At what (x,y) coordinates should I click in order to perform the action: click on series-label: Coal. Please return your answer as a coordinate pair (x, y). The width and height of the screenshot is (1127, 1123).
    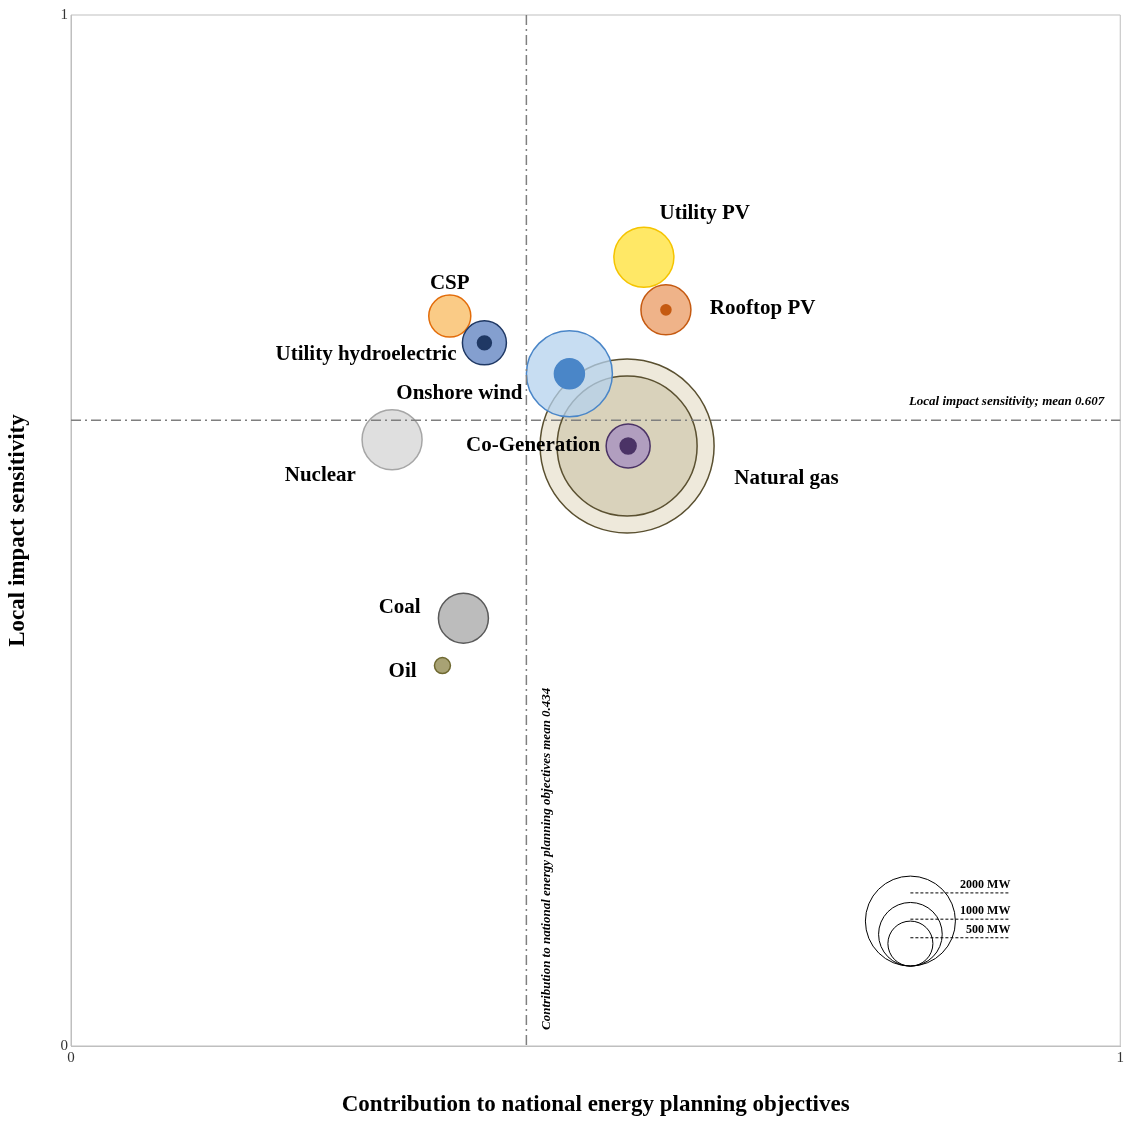
    Looking at the image, I should click on (399, 605).